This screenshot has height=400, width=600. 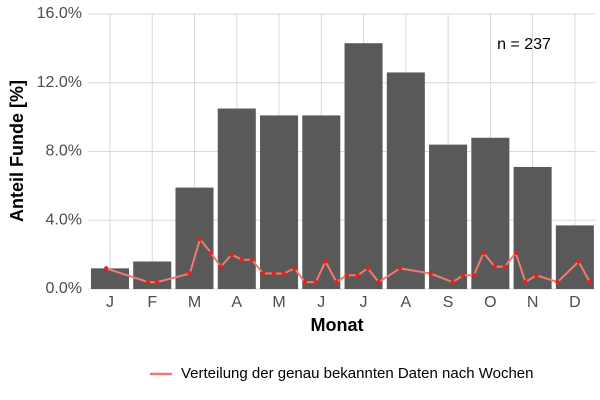 I want to click on annotation: n = 237, so click(x=524, y=44).